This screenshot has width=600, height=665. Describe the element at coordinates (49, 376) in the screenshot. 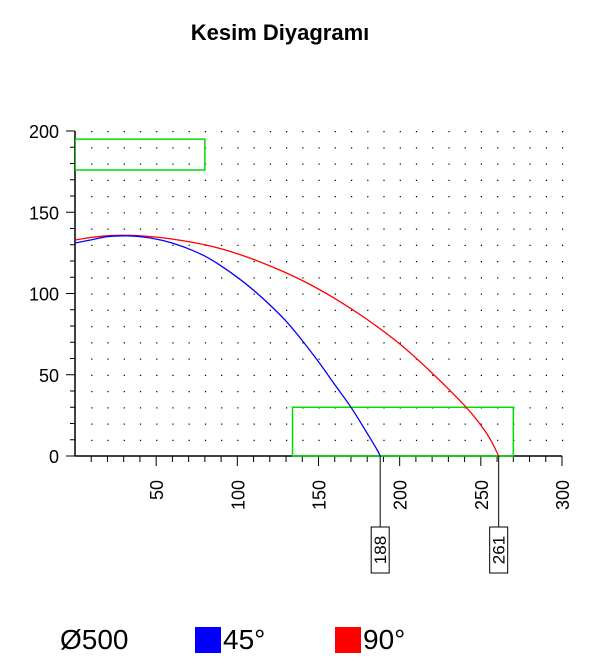

I see `y-tick-label: 50` at that location.